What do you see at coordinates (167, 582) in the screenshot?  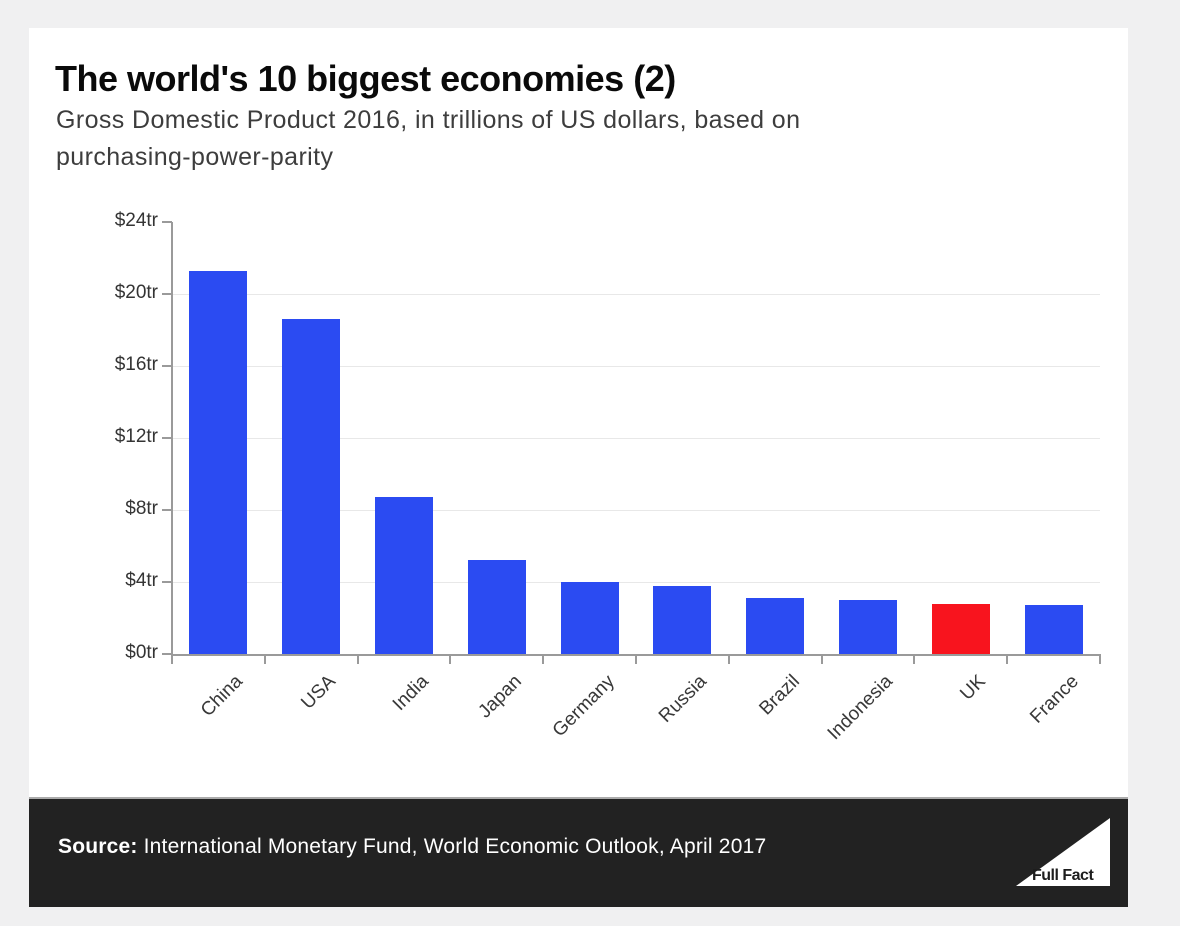 I see `y-tick-4tr` at bounding box center [167, 582].